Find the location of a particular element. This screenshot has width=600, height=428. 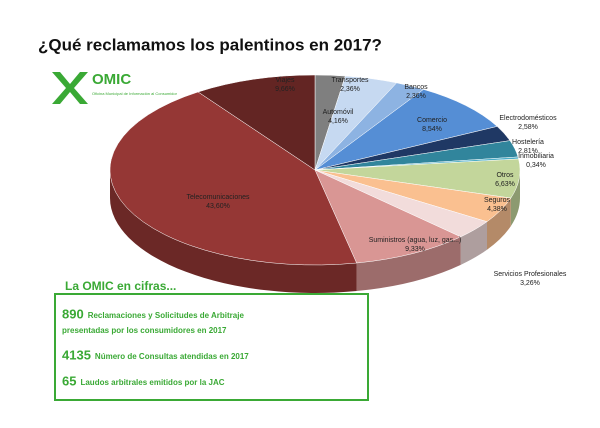

slice-label: Transportes is located at coordinates (350, 80).